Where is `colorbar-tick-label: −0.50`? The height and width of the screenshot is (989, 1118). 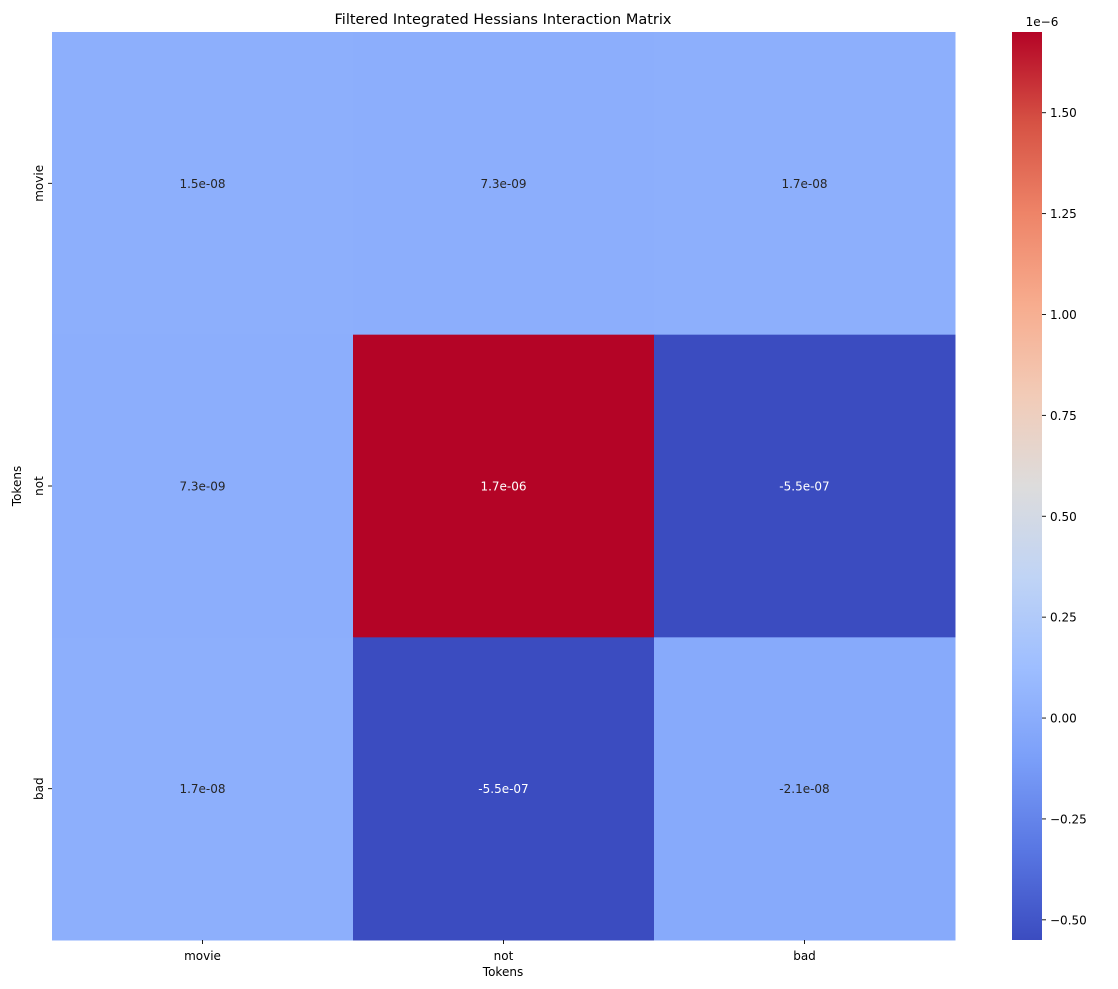
colorbar-tick-label: −0.50 is located at coordinates (1068, 920).